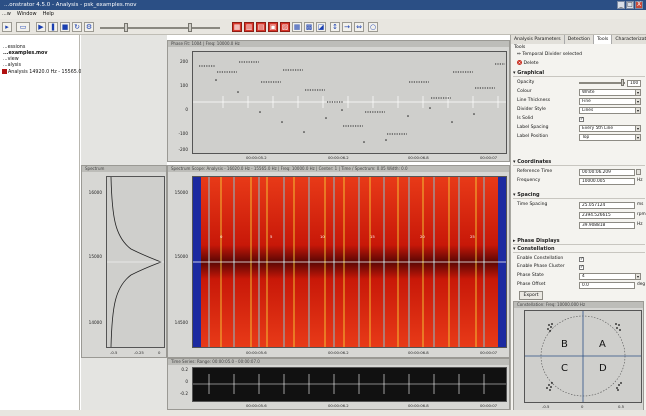  I want to click on quadrant-label: D, so click(603, 368).